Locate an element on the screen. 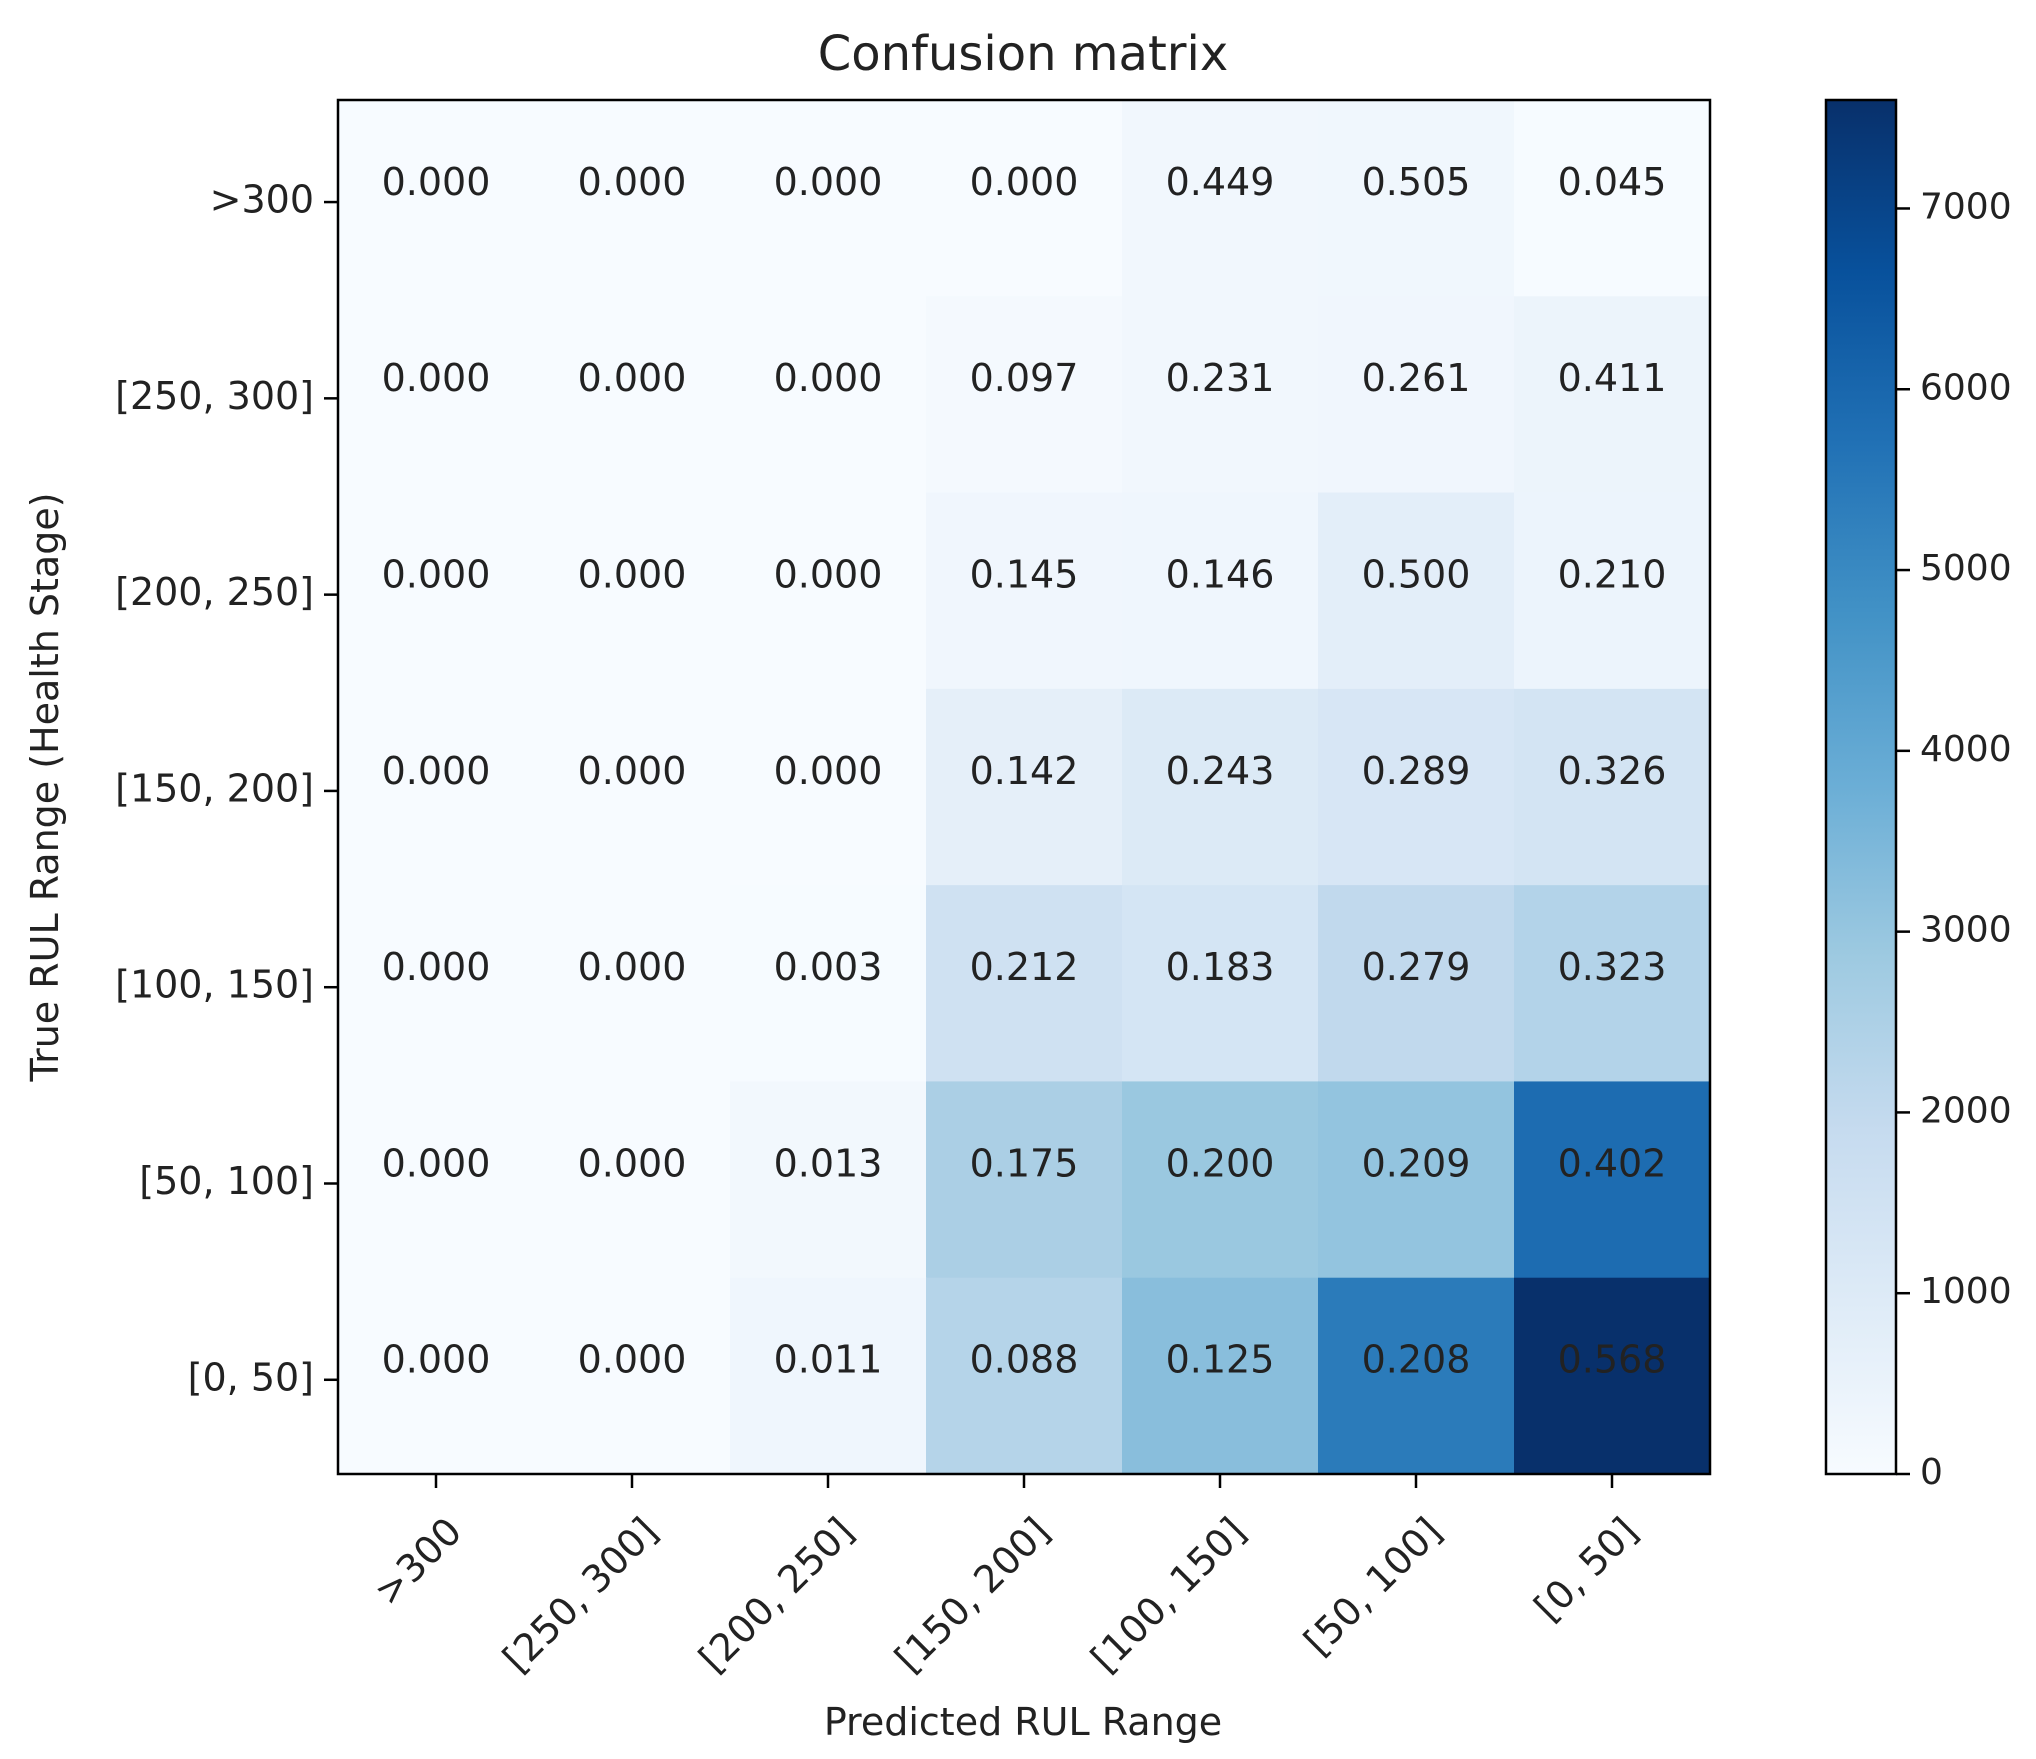 This screenshot has height=1759, width=2036. y-tick-label: [150, 200] is located at coordinates (214, 788).